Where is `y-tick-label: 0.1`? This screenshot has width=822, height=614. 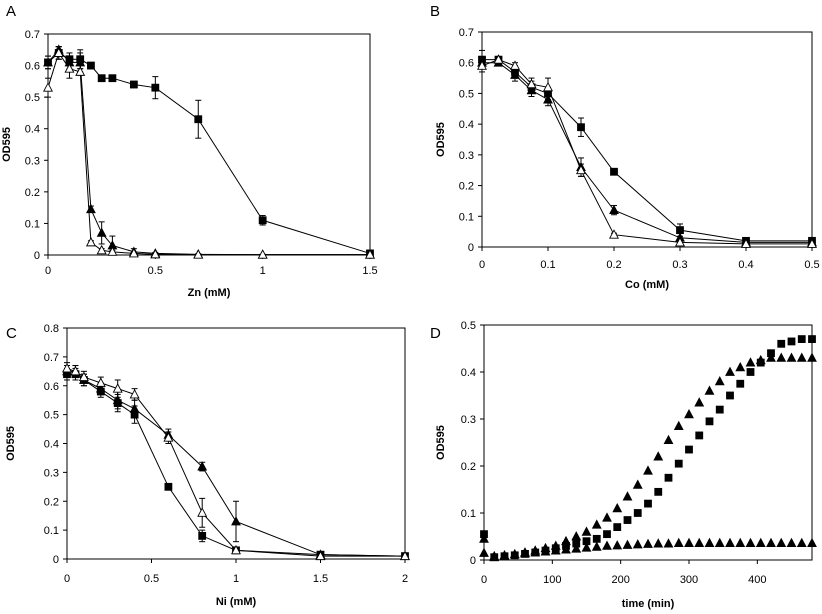
y-tick-label: 0.1 is located at coordinates (468, 514).